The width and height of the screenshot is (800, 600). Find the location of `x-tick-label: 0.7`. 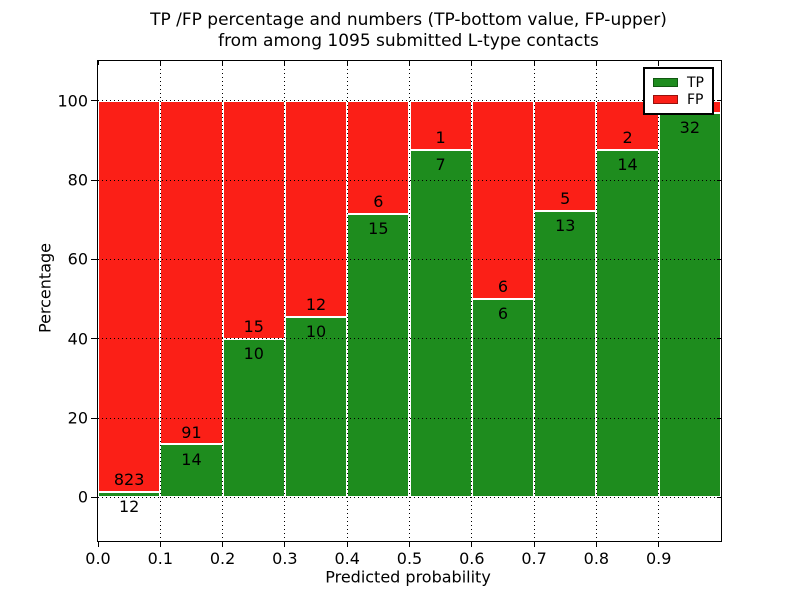

x-tick-label: 0.7 is located at coordinates (534, 558).